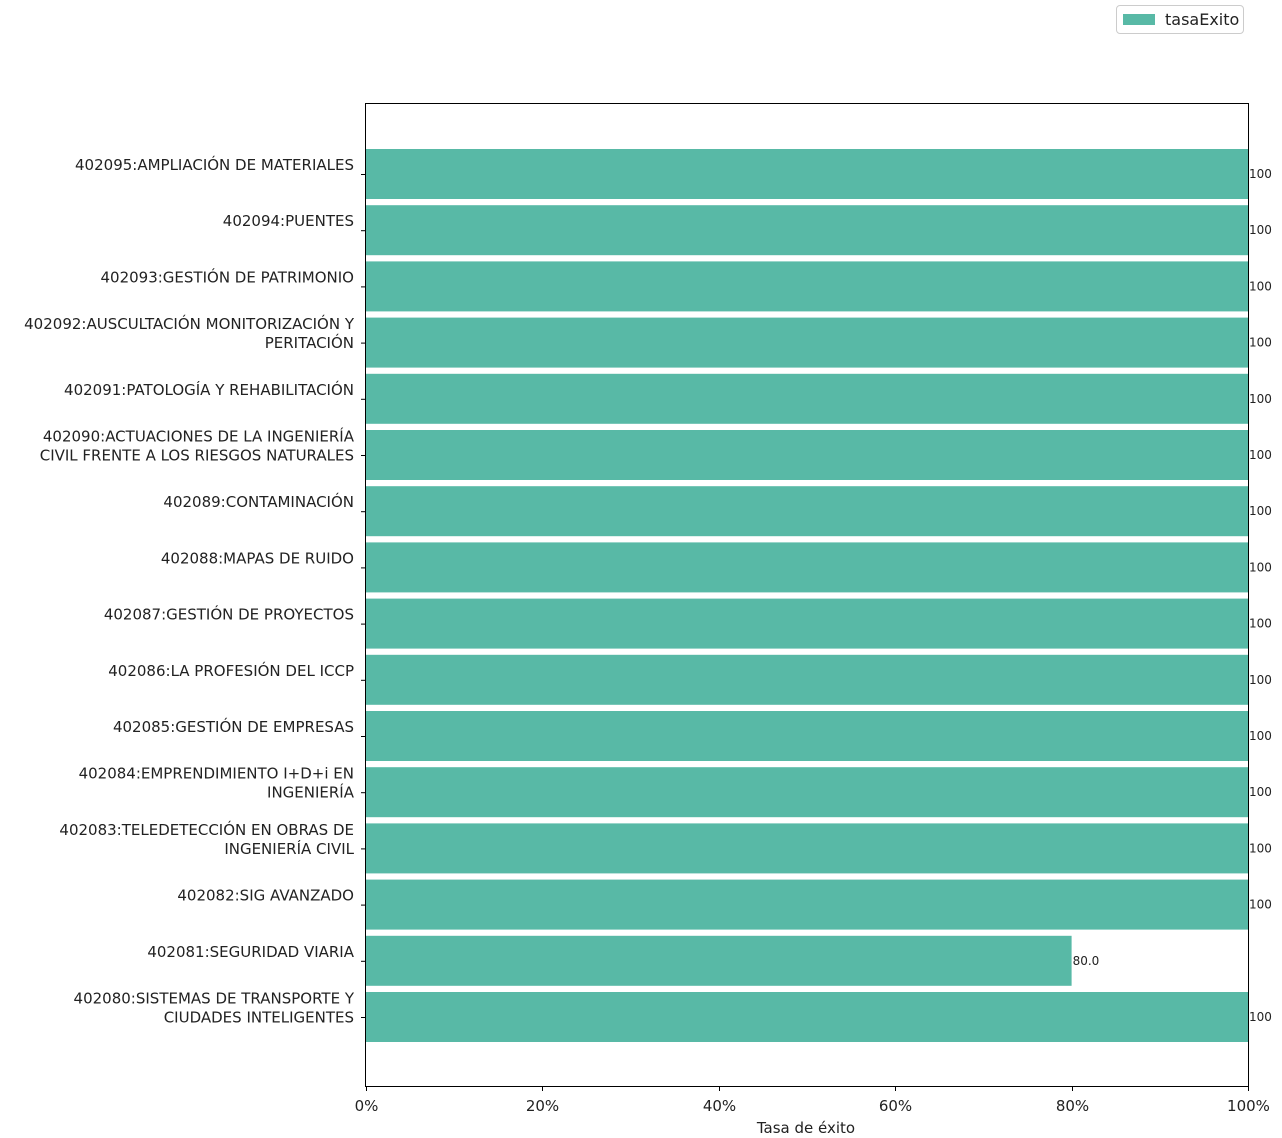 The width and height of the screenshot is (1282, 1138). Describe the element at coordinates (209, 389) in the screenshot. I see `category-label: 402091:PATOLOGÍA Y REHABILITACIÓN` at that location.